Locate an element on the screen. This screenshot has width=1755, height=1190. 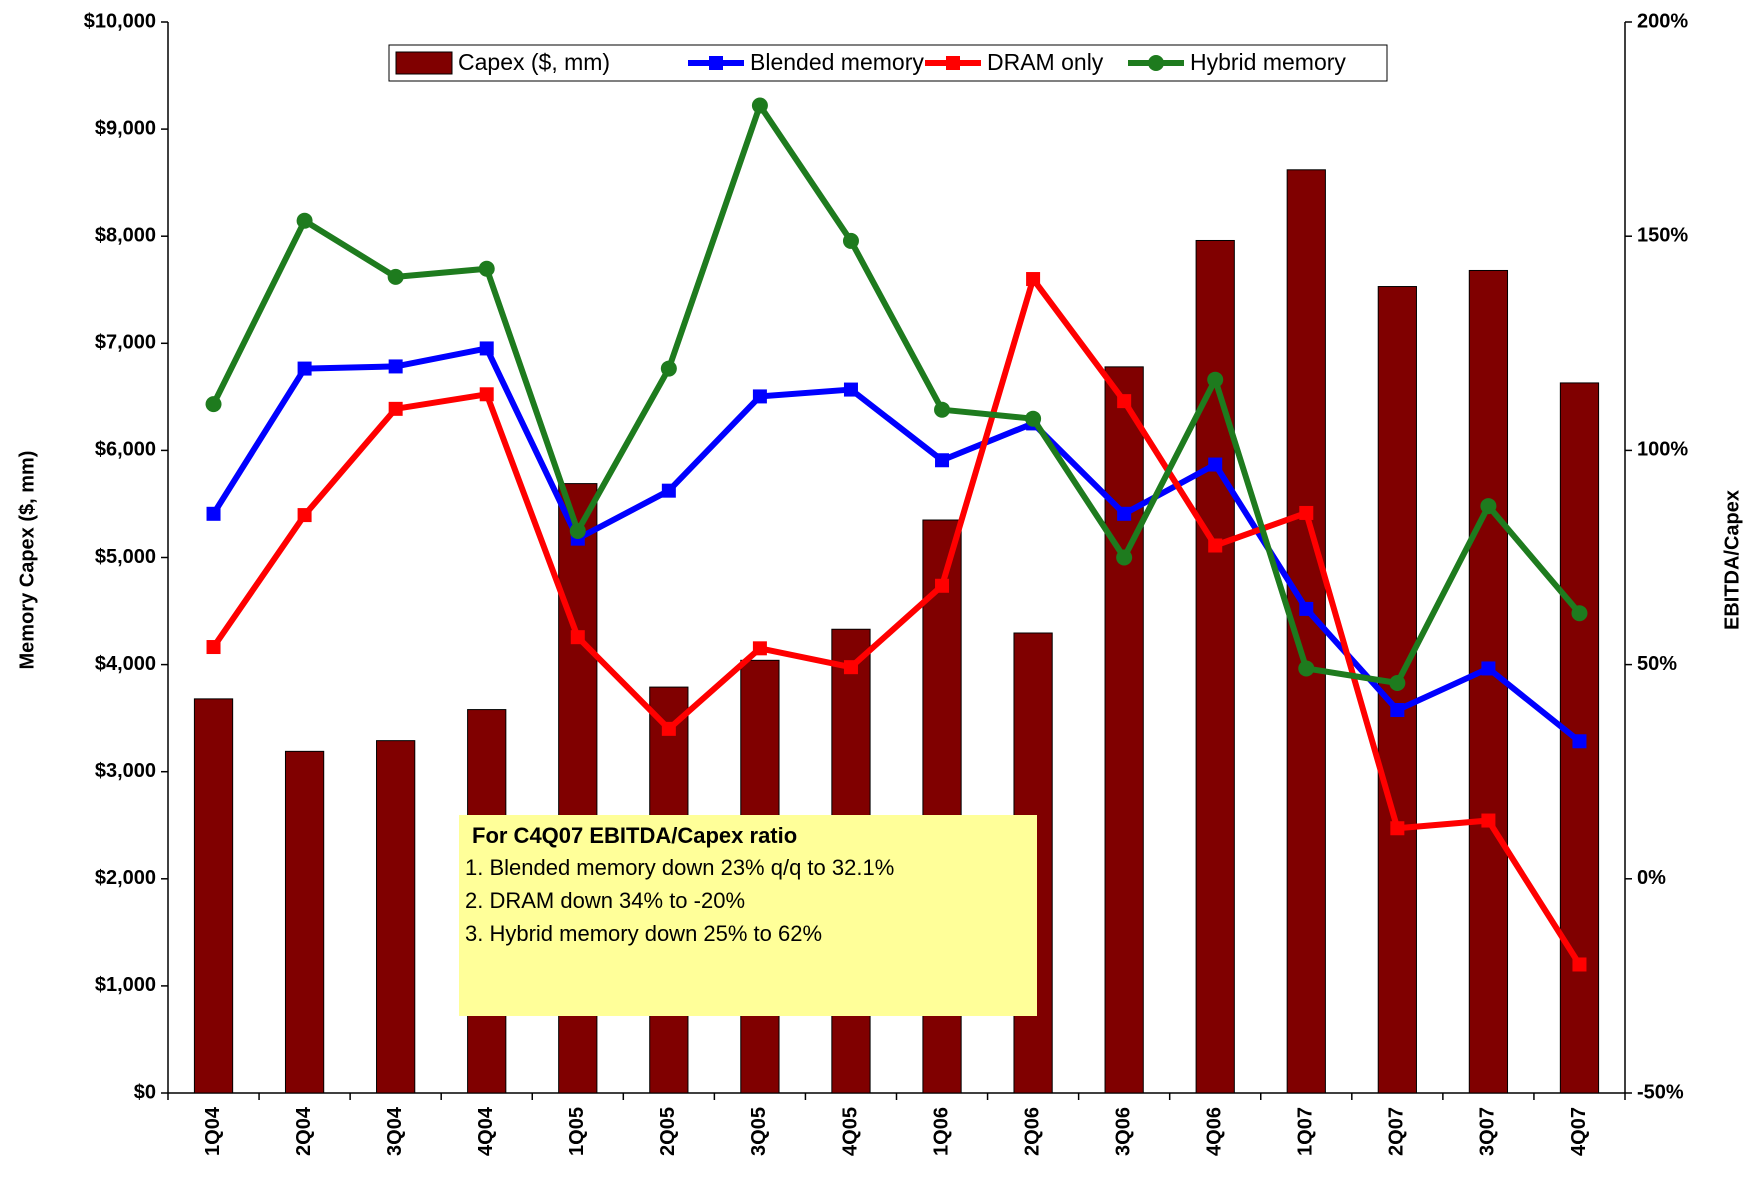
y-tick-label: $4,000 is located at coordinates (125, 664).